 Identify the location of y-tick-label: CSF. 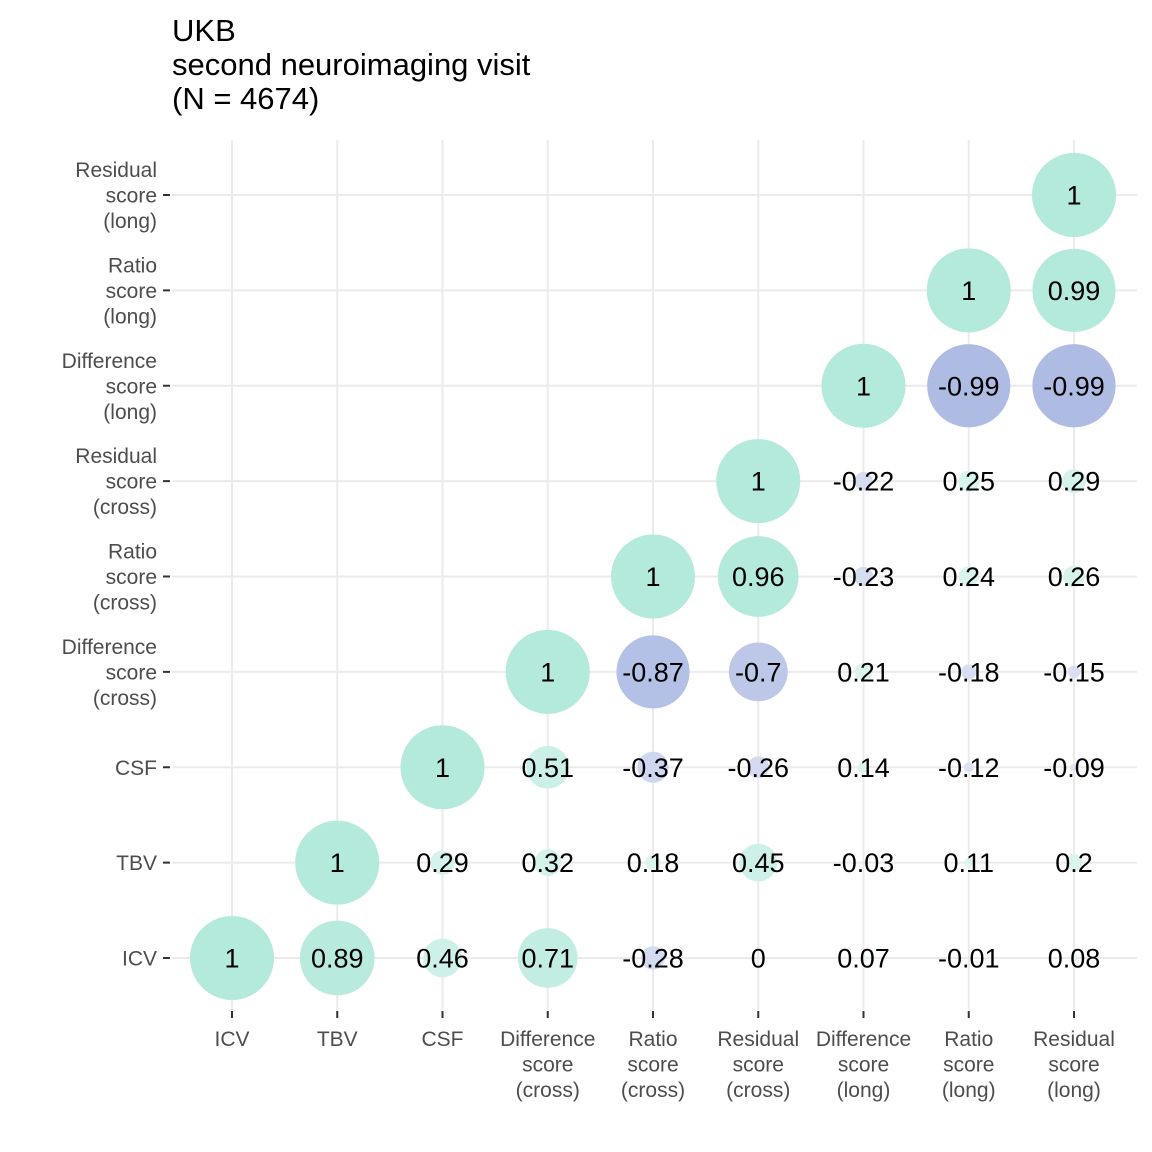
(136, 768).